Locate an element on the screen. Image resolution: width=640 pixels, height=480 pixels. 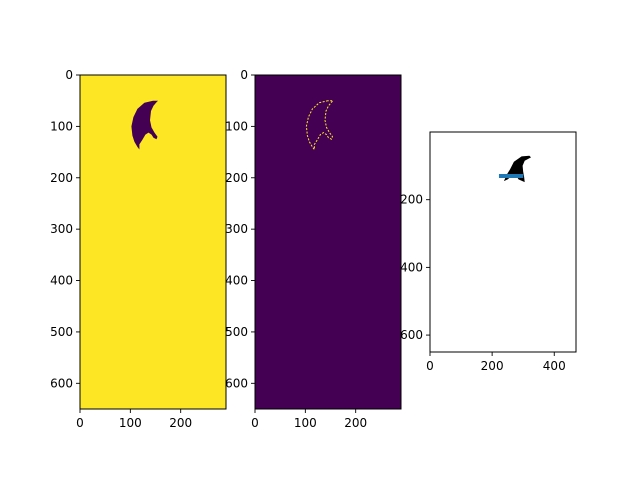
edges-x-tick-label: 200 is located at coordinates (355, 423).